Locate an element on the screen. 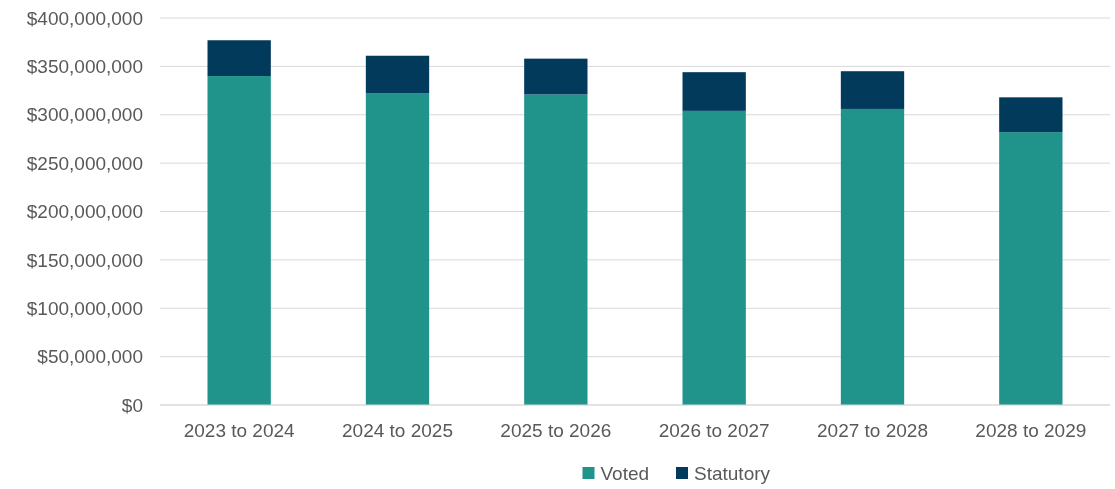 This screenshot has height=489, width=1115. y-tick-label: $50,000,000 is located at coordinates (90, 357).